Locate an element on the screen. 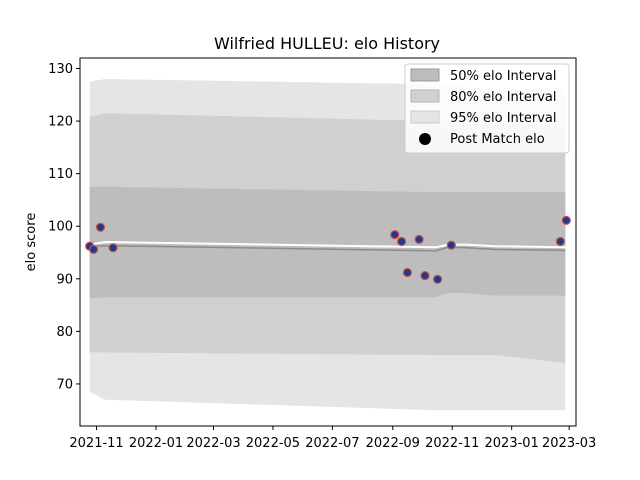 The width and height of the screenshot is (640, 480). chart-title: Wilfried HULLEU: elo History is located at coordinates (327, 43).